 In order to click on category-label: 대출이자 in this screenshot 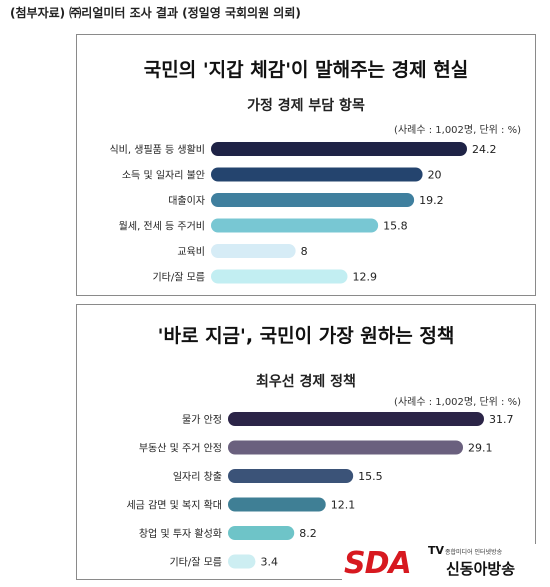, I will do `click(186, 201)`.